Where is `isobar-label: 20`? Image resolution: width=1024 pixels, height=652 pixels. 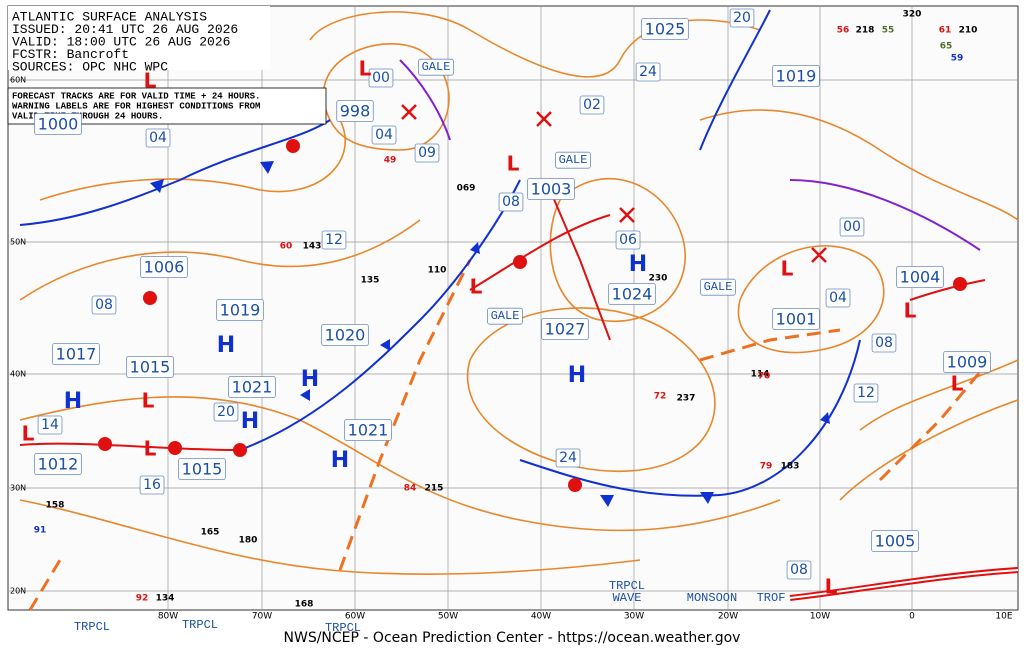
isobar-label: 20 is located at coordinates (226, 412).